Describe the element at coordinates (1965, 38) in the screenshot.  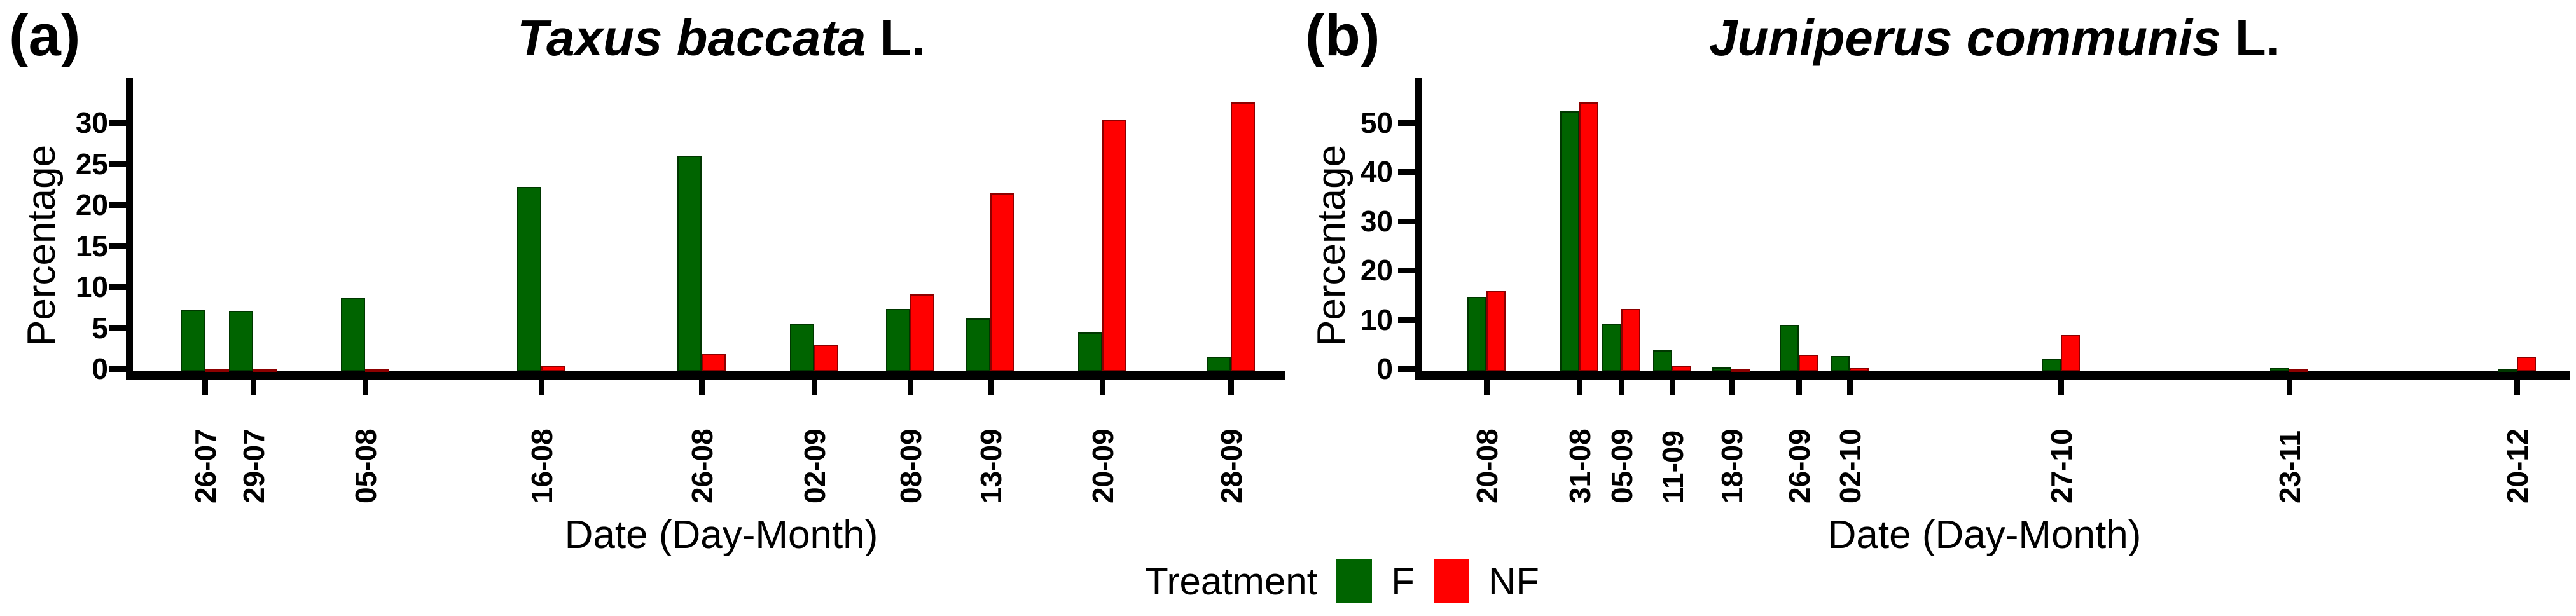
I see `panel-b-title-species: Juniperus communis` at that location.